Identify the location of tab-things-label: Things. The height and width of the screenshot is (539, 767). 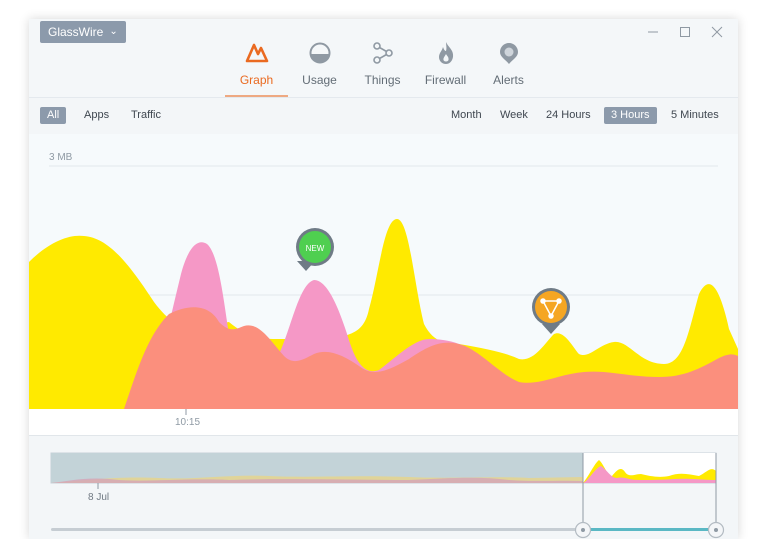
(382, 80).